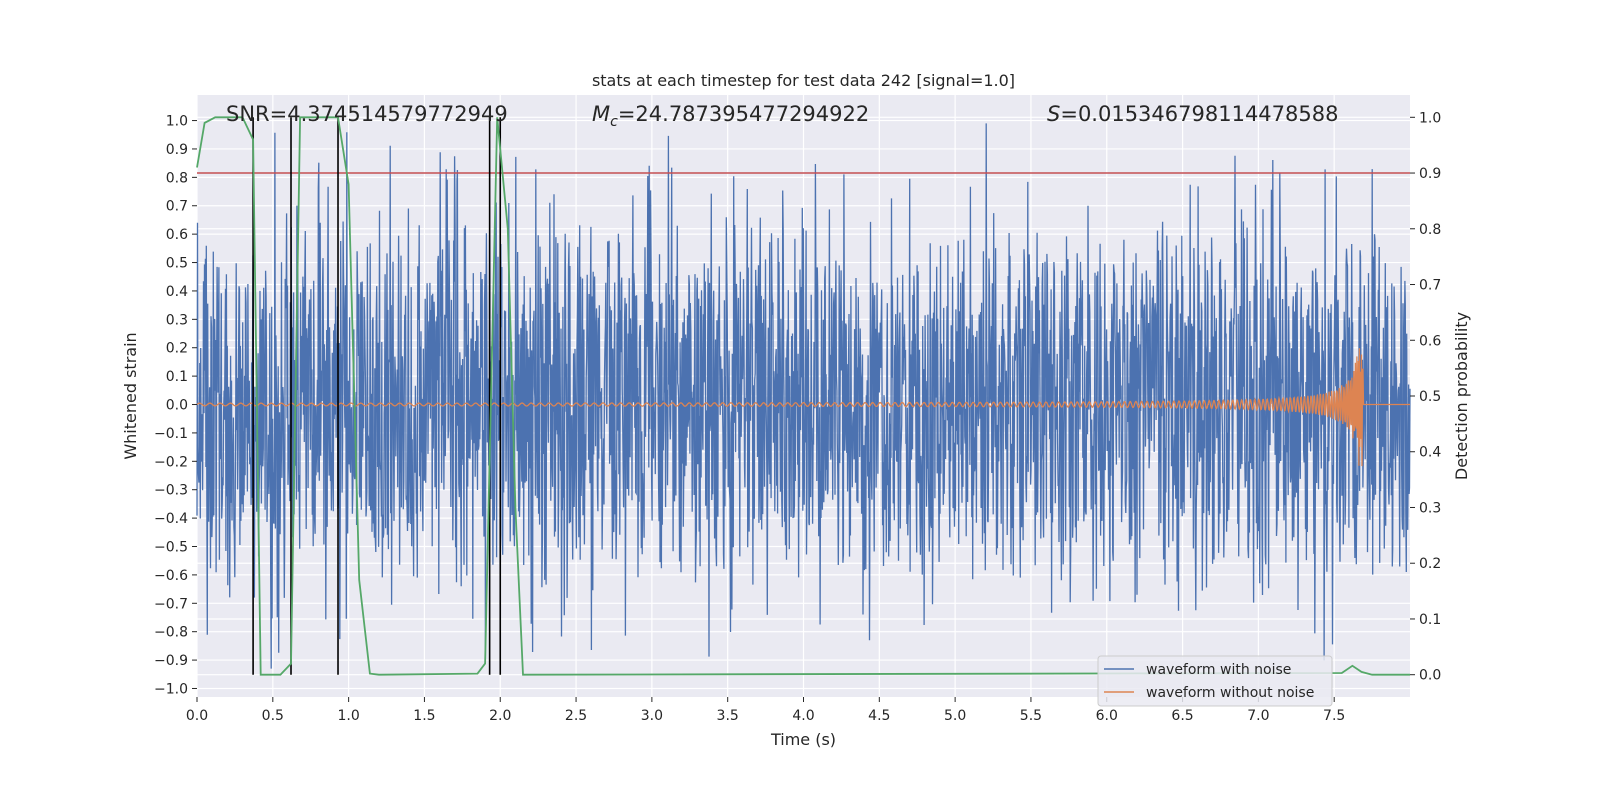  What do you see at coordinates (1430, 286) in the screenshot?
I see `y-right-tick-label: 0.7` at bounding box center [1430, 286].